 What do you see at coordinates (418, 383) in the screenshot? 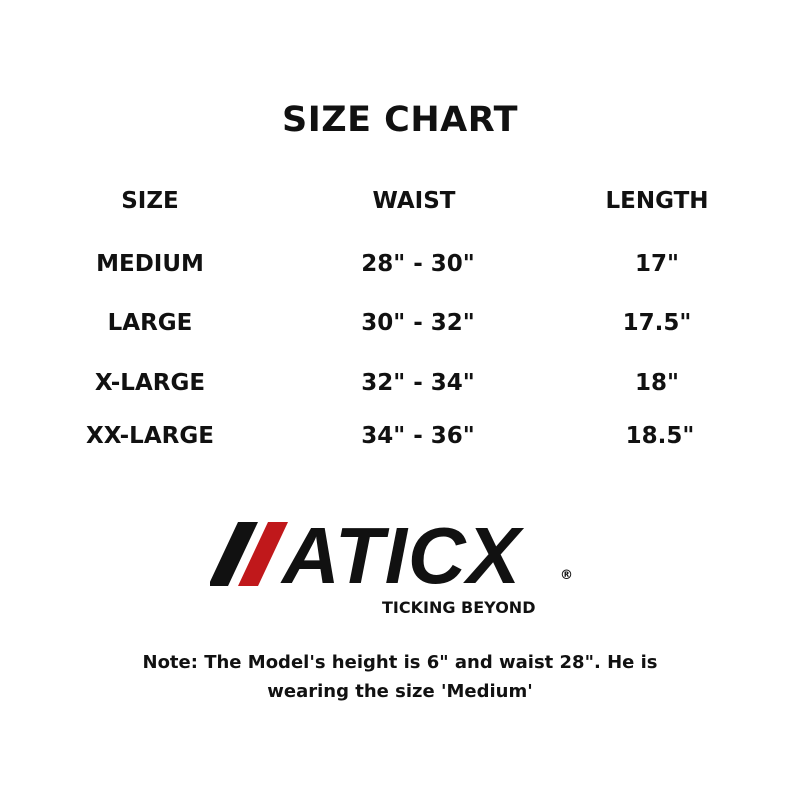
I see `waist-cell: 32" - 34"` at bounding box center [418, 383].